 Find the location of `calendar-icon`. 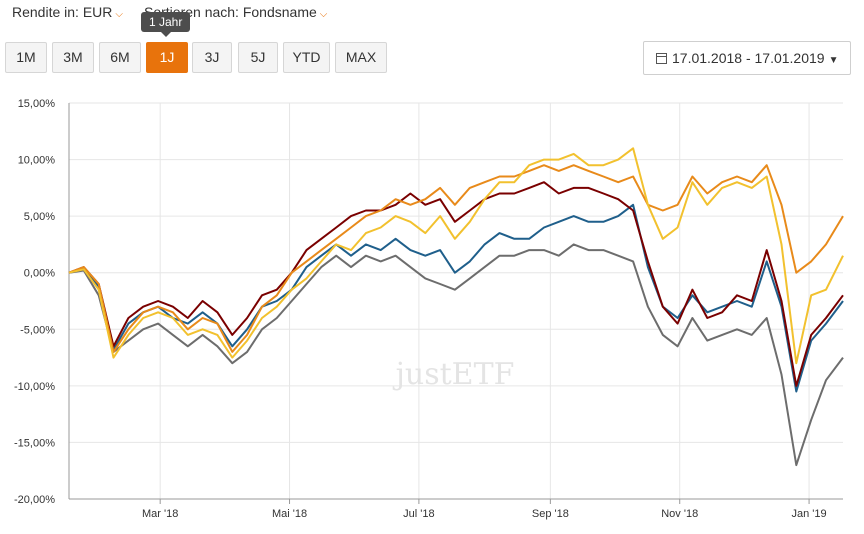

calendar-icon is located at coordinates (661, 58).